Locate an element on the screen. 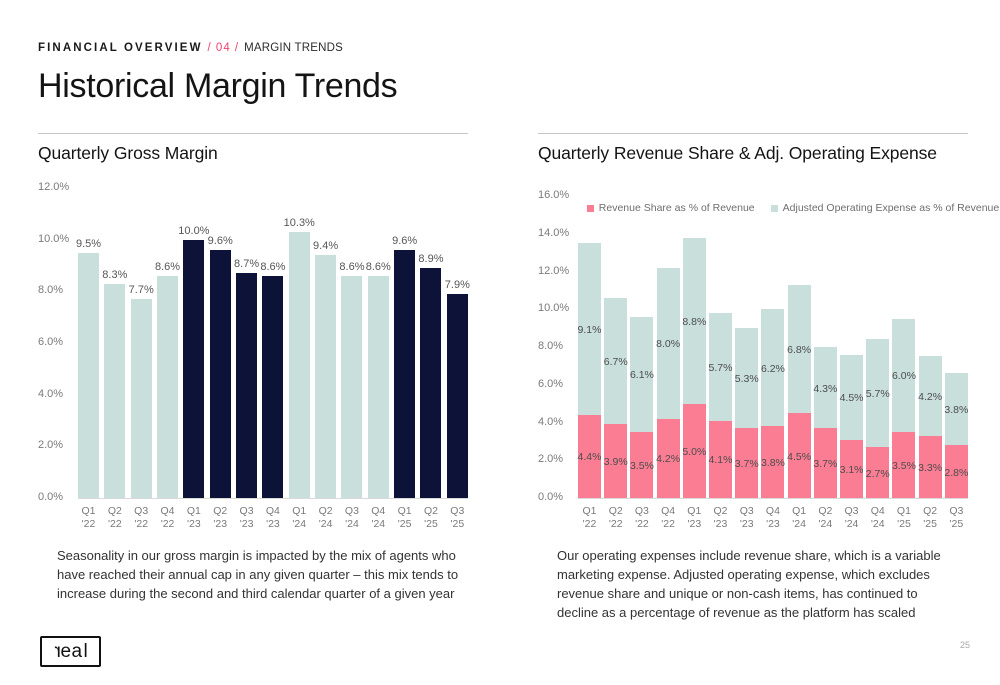 The height and width of the screenshot is (685, 1000). bar-column: 7.7% is located at coordinates (141, 343).